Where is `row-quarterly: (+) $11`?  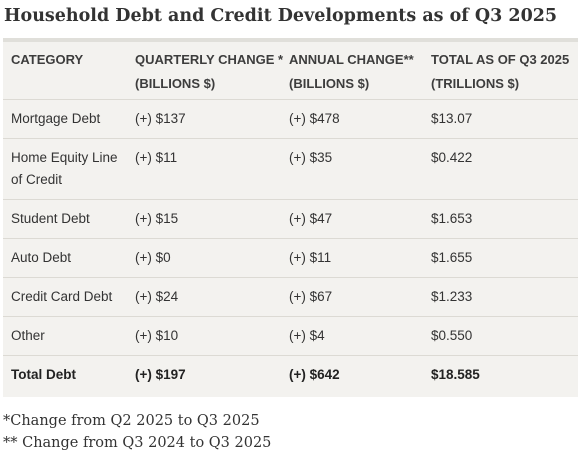 row-quarterly: (+) $11 is located at coordinates (156, 157).